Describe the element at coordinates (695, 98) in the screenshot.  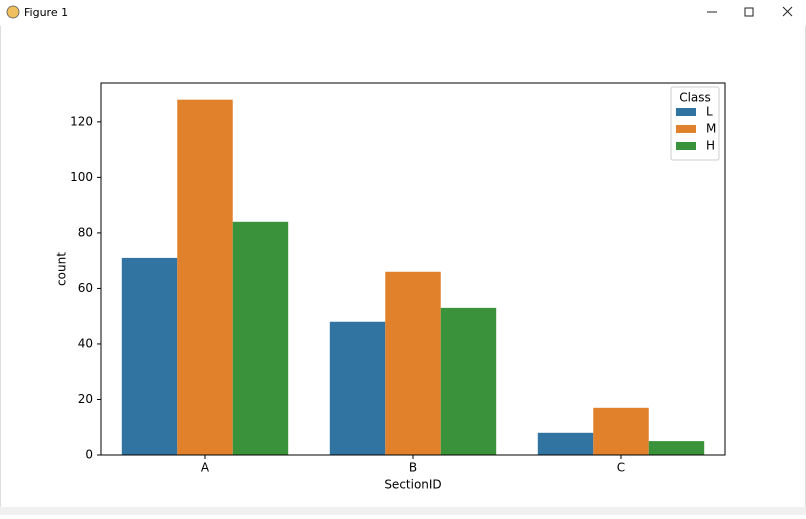
I see `legend-title: Class` at that location.